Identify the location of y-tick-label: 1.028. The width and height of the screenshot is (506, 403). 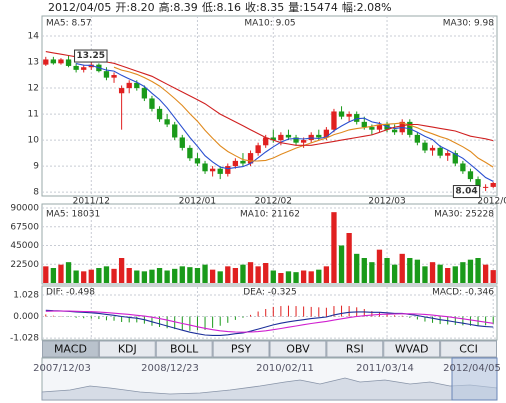
(26, 296).